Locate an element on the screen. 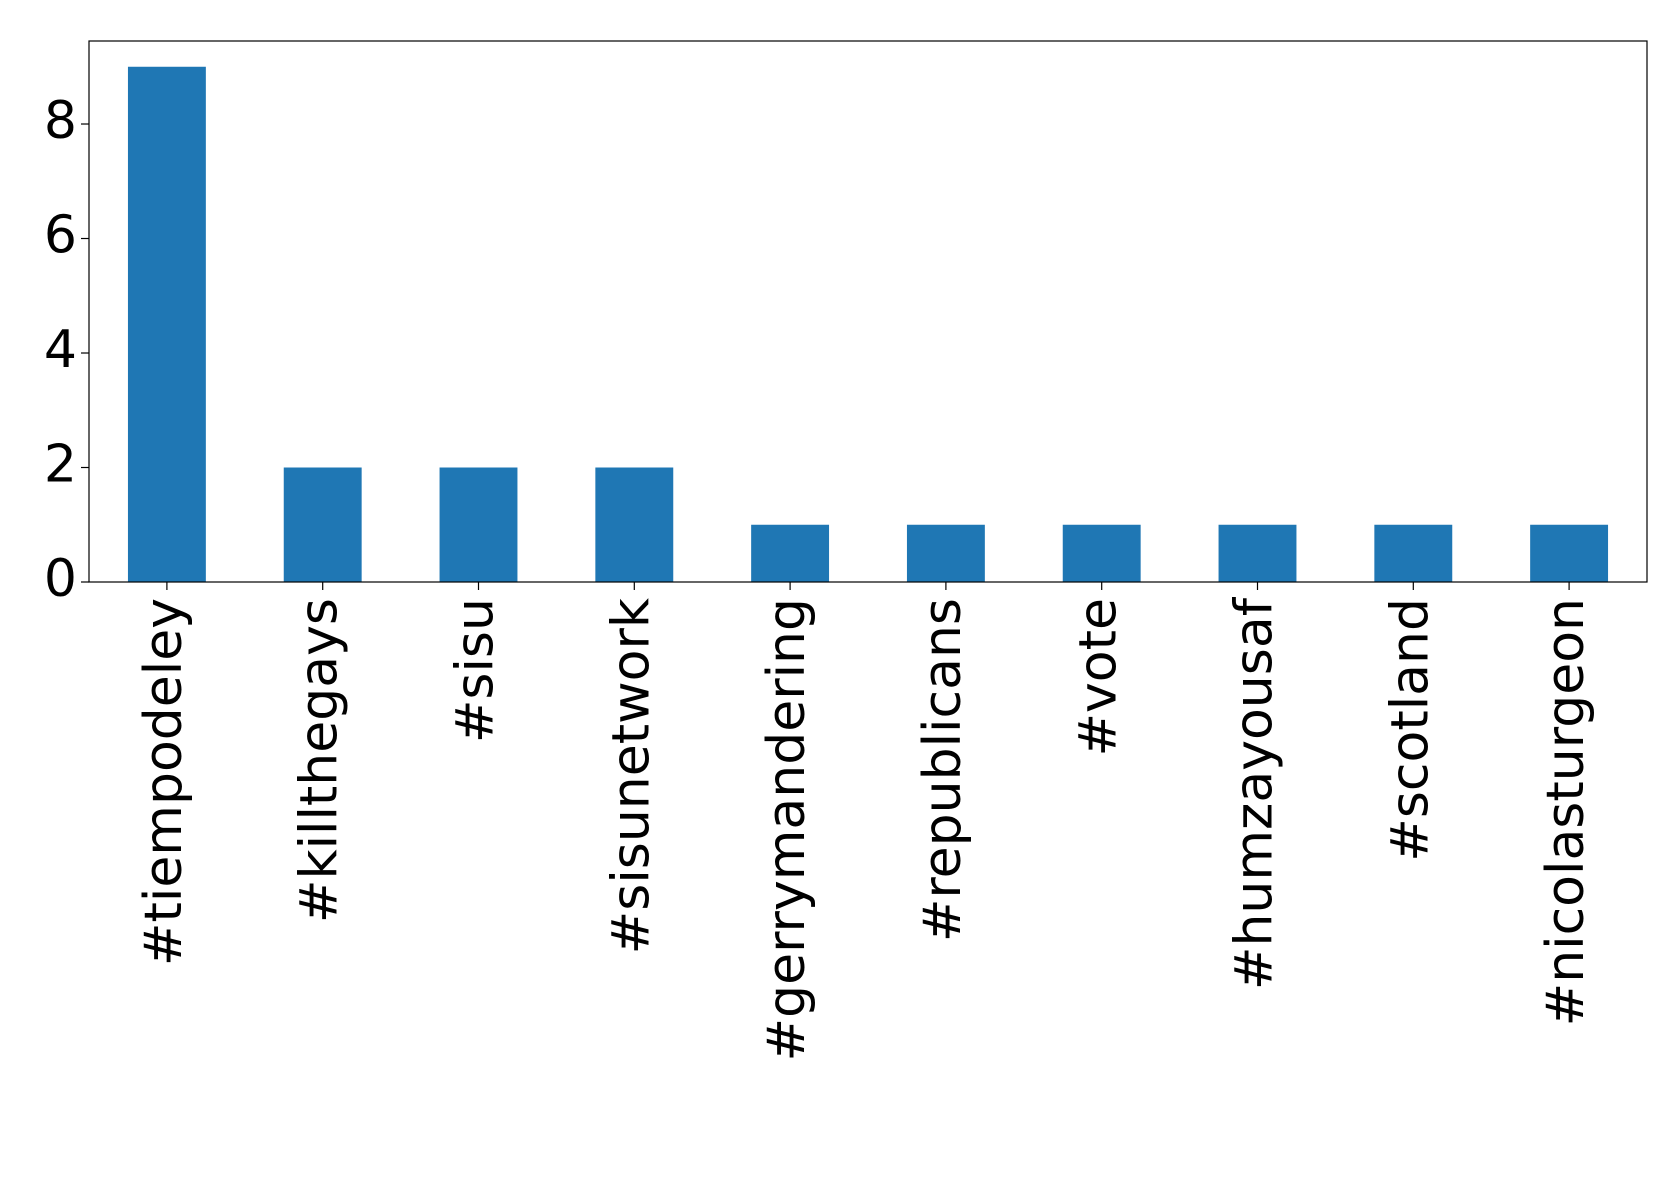 The width and height of the screenshot is (1679, 1185). x-tick-label: #tiempodeley is located at coordinates (164, 782).